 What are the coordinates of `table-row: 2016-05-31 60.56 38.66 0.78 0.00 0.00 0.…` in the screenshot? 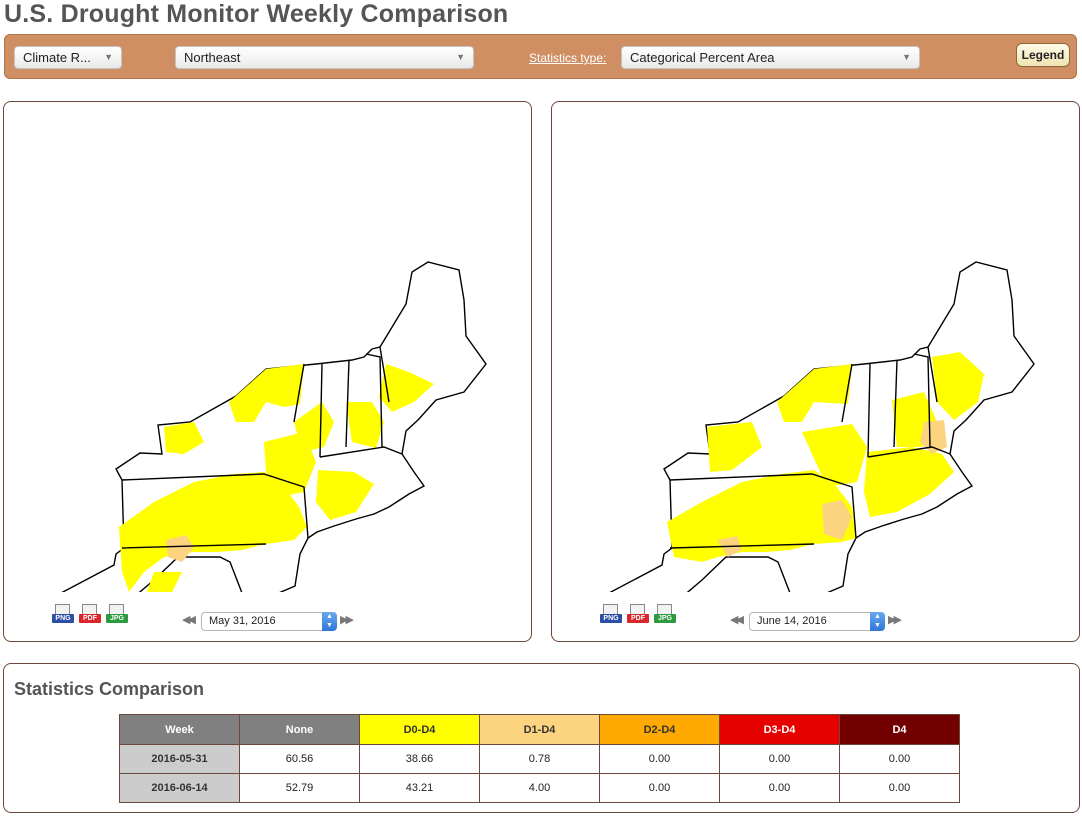 It's located at (539, 759).